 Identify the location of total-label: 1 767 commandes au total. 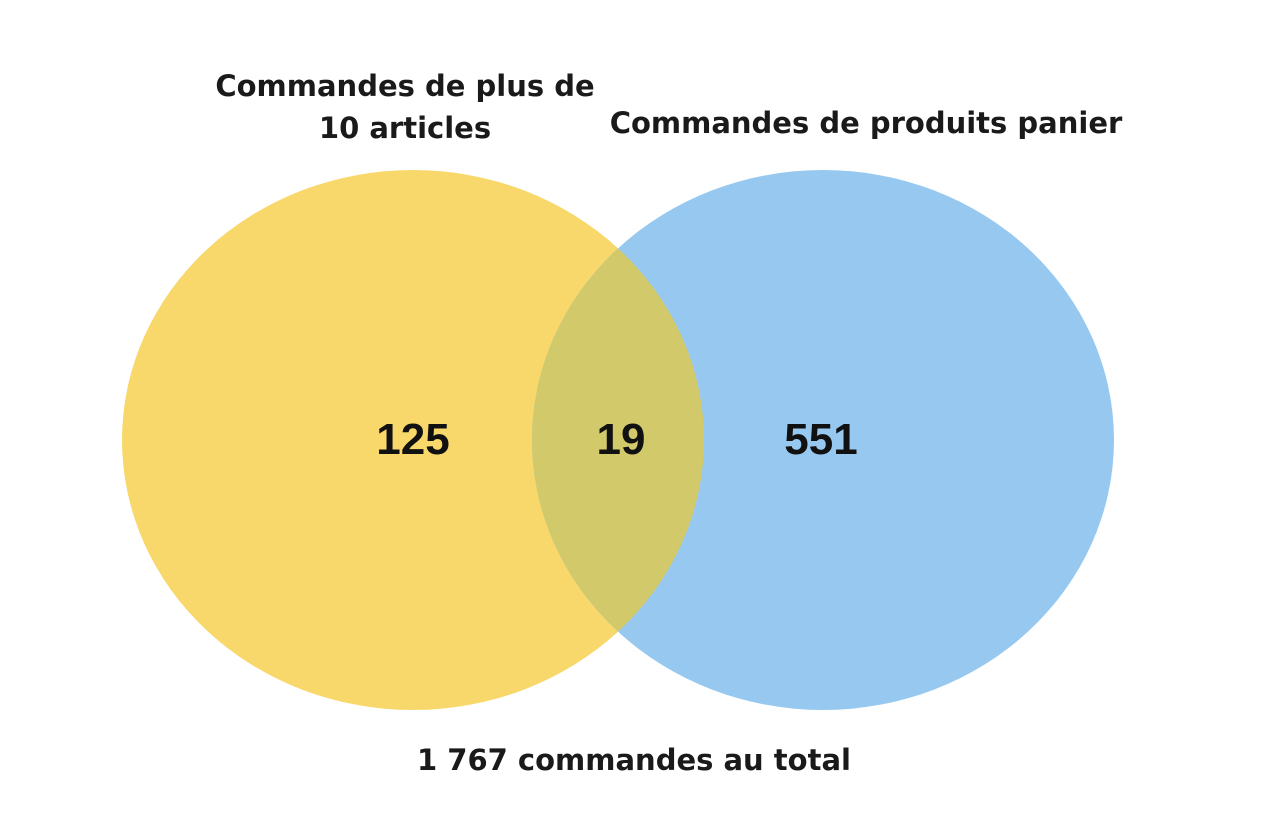
(634, 760).